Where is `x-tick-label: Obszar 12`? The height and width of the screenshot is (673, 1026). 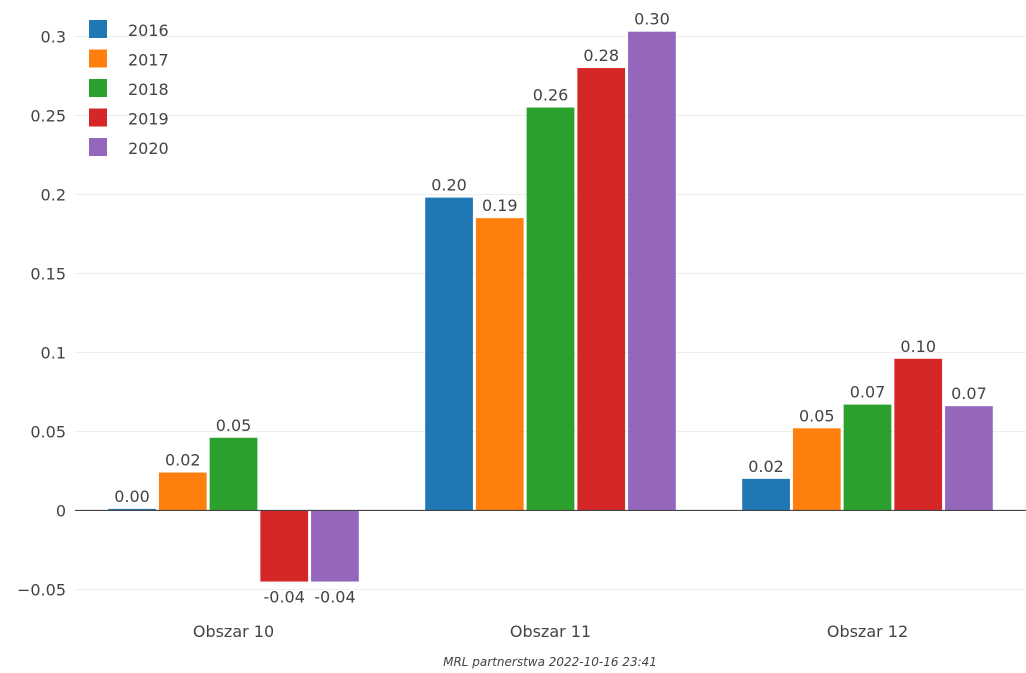
x-tick-label: Obszar 12 is located at coordinates (867, 631).